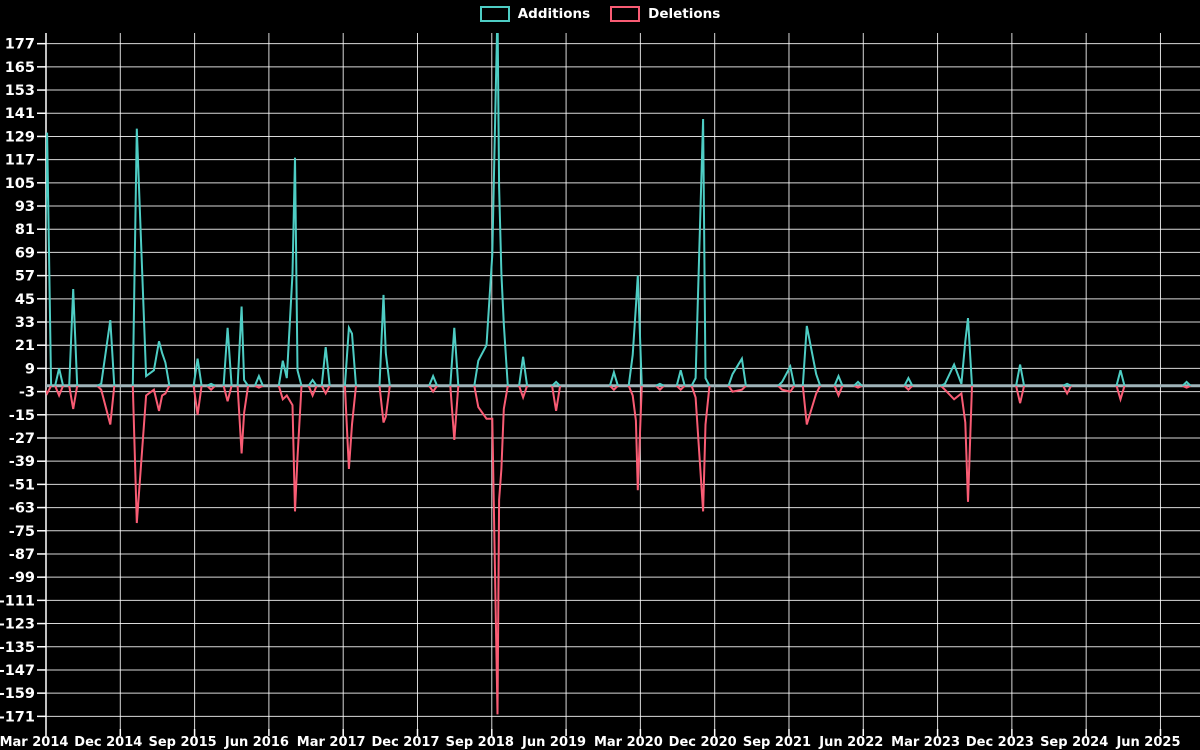  Describe the element at coordinates (22, 532) in the screenshot. I see `y-axis-tick-label: -75` at that location.